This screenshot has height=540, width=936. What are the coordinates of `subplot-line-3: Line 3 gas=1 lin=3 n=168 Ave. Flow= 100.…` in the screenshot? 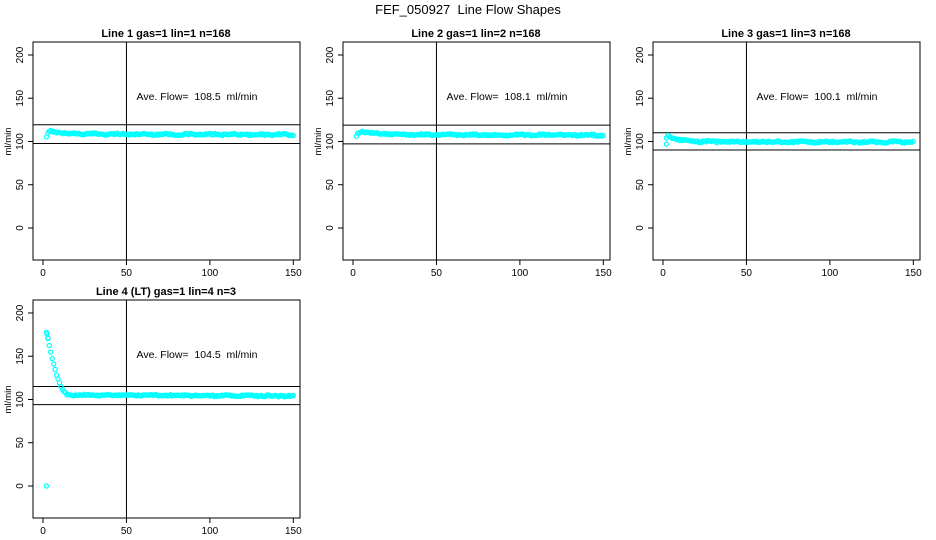 It's located at (772, 153).